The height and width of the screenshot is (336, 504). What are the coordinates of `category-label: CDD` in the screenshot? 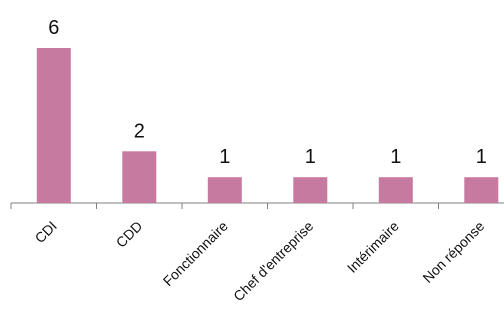 It's located at (129, 234).